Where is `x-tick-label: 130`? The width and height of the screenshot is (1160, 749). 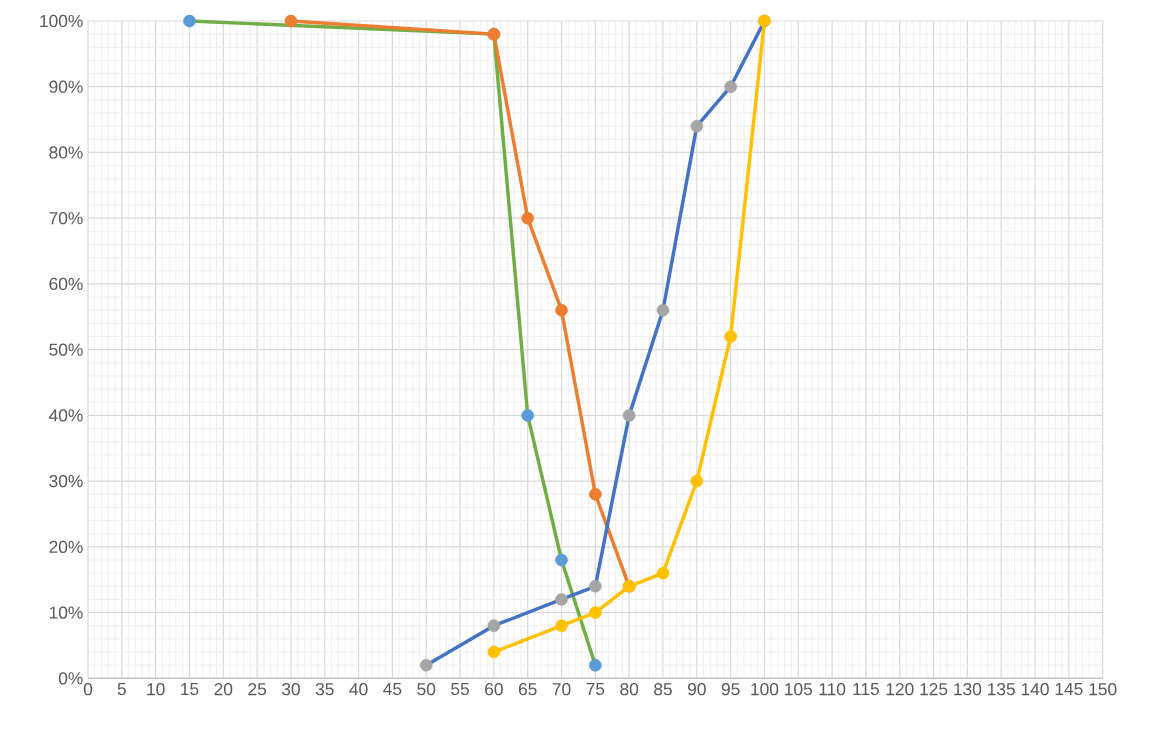
x-tick-label: 130 is located at coordinates (968, 689).